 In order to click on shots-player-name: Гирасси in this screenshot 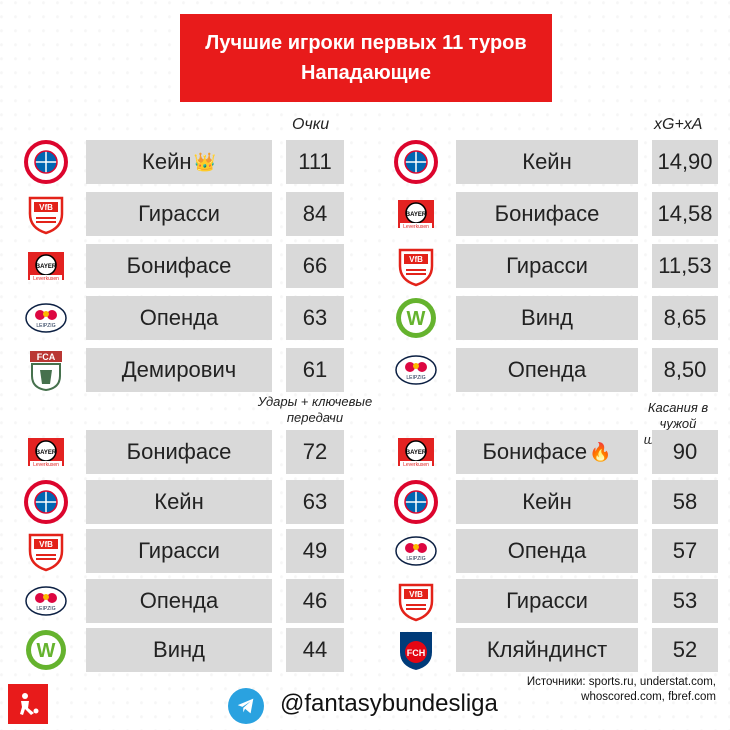, I will do `click(179, 551)`.